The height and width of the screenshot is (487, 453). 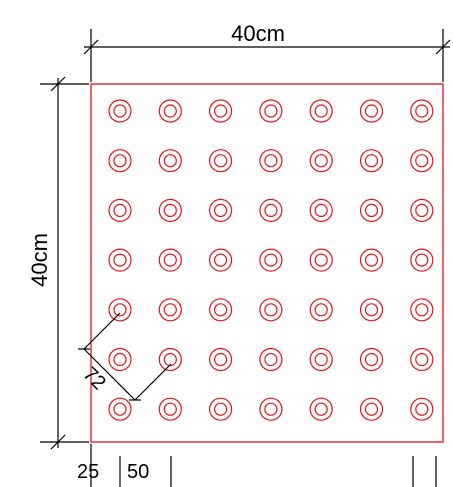 What do you see at coordinates (257, 465) in the screenshot?
I see `spacing-dimension: 25 50` at bounding box center [257, 465].